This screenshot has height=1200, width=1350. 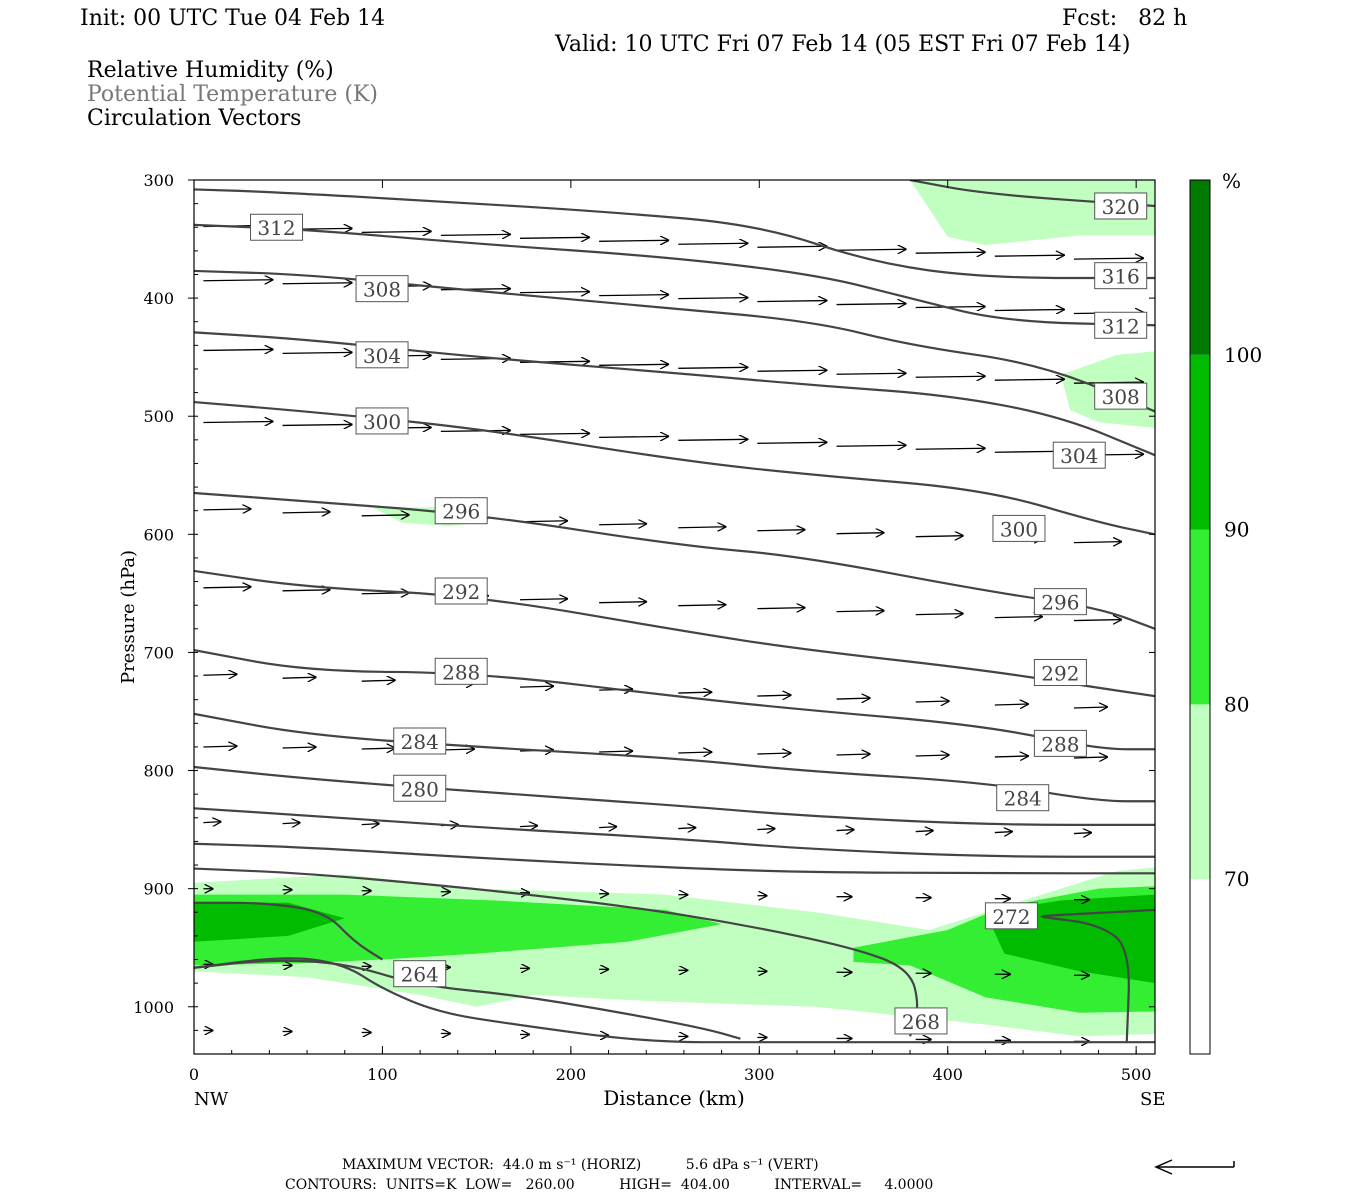 I want to click on svg-text: 304, so click(x=382, y=356).